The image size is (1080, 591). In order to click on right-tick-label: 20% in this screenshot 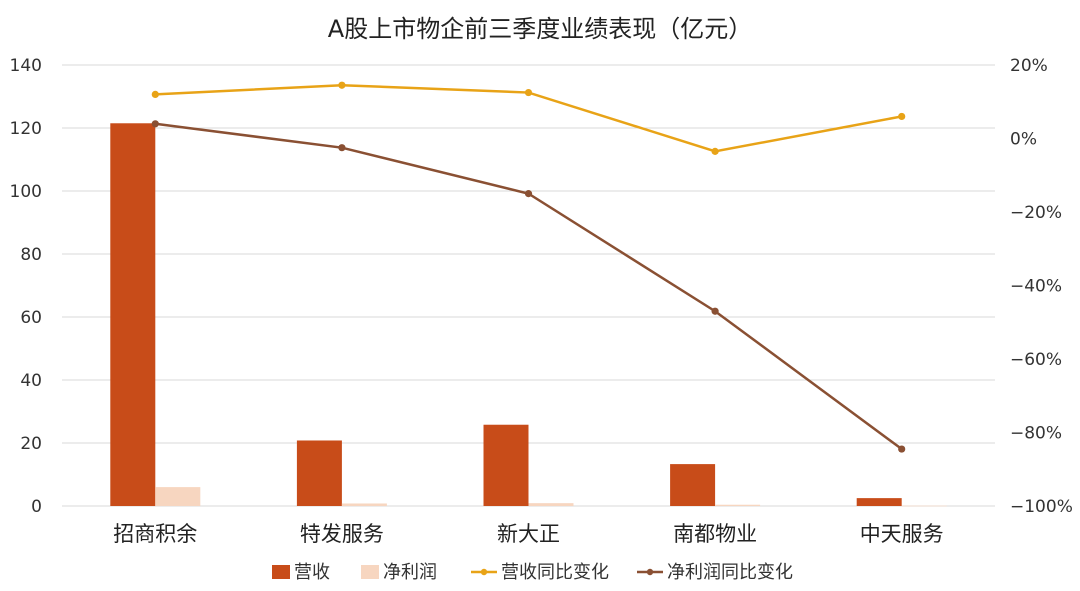, I will do `click(1029, 66)`.